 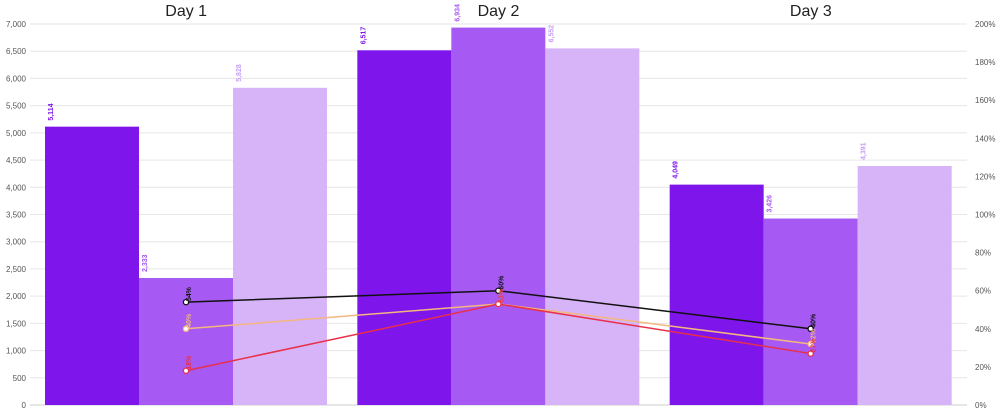 I want to click on category-label: Day 2, so click(x=499, y=11).